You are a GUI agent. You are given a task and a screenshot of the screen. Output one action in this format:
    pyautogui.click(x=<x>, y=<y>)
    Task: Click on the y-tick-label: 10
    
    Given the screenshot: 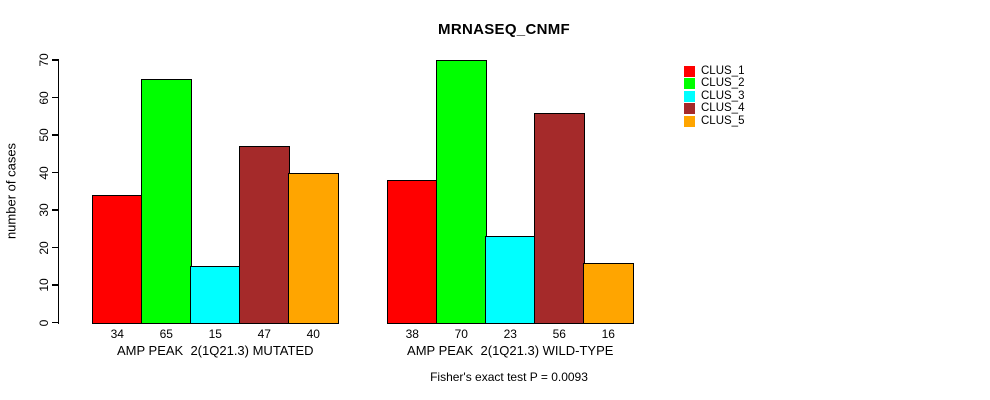 What is the action you would take?
    pyautogui.click(x=44, y=285)
    